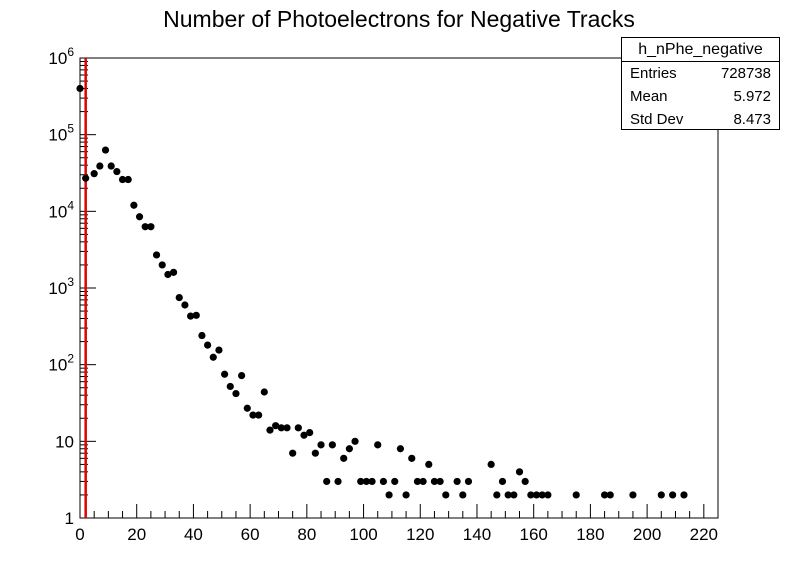 The width and height of the screenshot is (798, 576). I want to click on y-tick-label: 10⁵, so click(61, 133).